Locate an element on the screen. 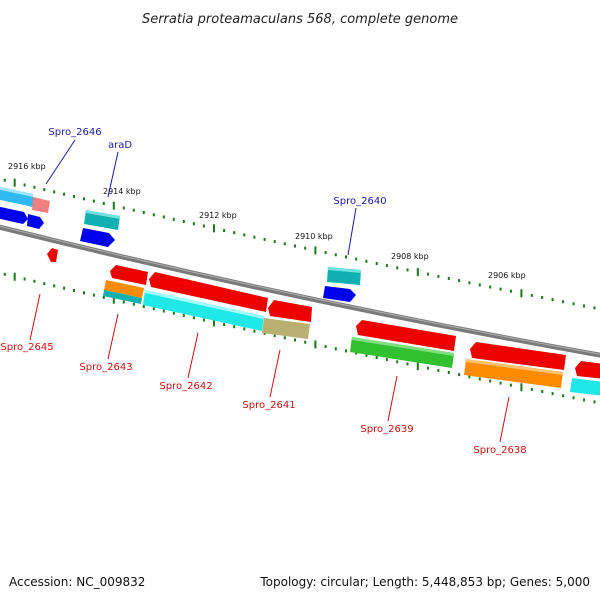  gene-reverse-cyan is located at coordinates (585, 387).